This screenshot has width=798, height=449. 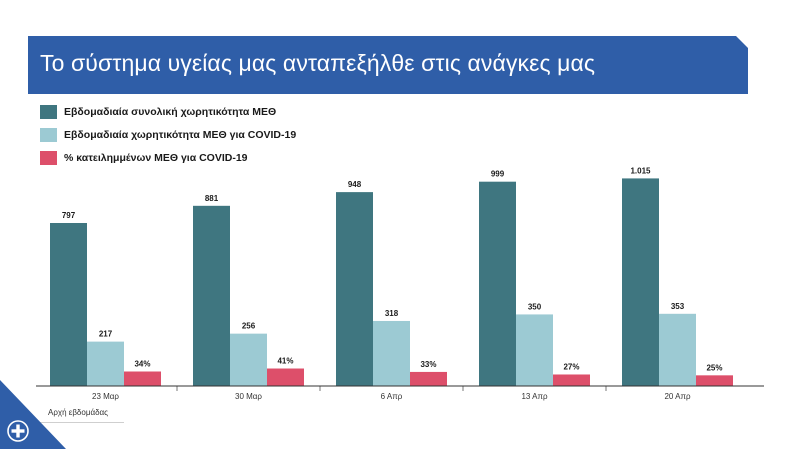 What do you see at coordinates (142, 364) in the screenshot?
I see `data-label: 34%` at bounding box center [142, 364].